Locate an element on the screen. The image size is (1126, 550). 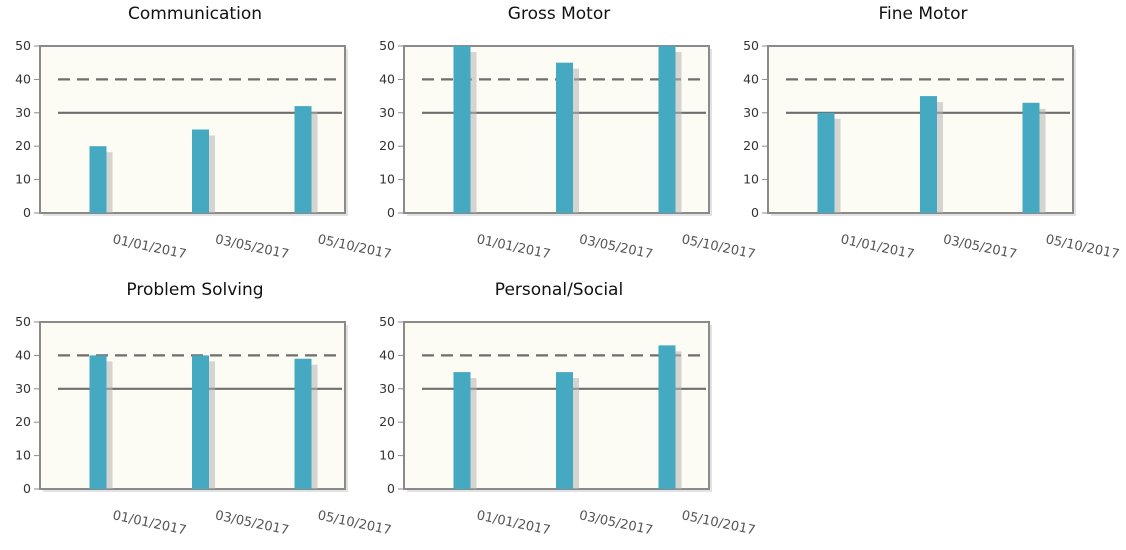
chart-title: Communication is located at coordinates (195, 14).